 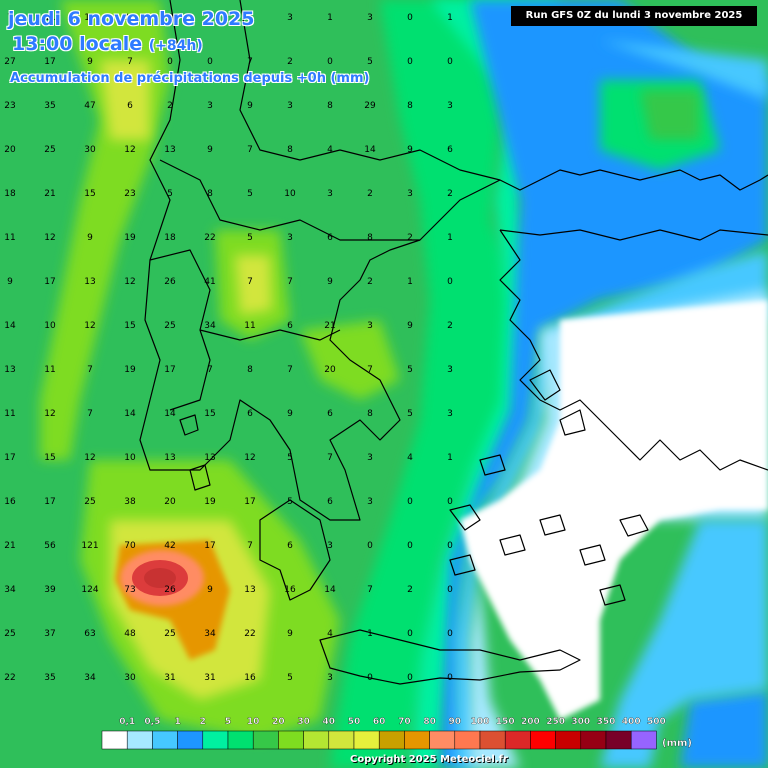 What do you see at coordinates (169, 678) in the screenshot?
I see `grid-value: 31` at bounding box center [169, 678].